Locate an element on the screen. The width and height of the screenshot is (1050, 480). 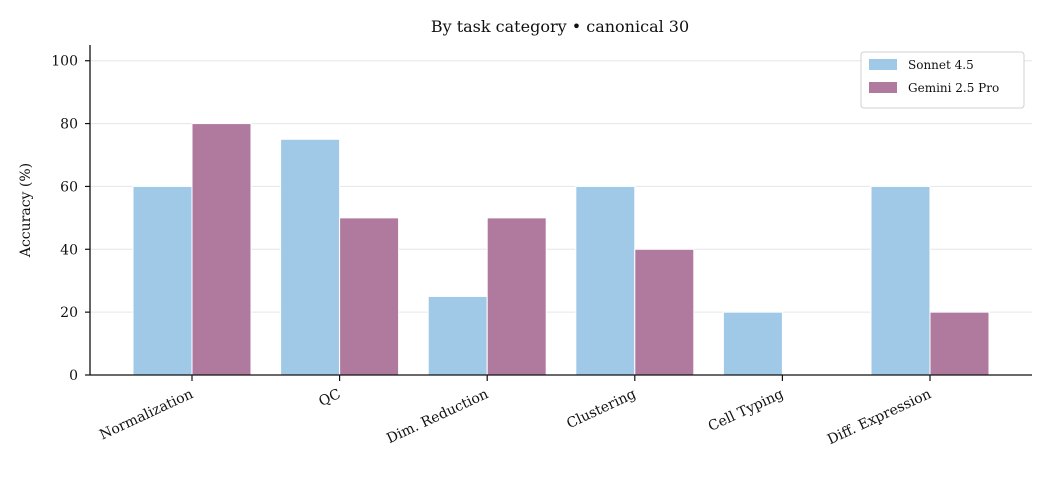
legend: Sonnet 4.5 Gemini 2.5 Pro is located at coordinates (942, 80).